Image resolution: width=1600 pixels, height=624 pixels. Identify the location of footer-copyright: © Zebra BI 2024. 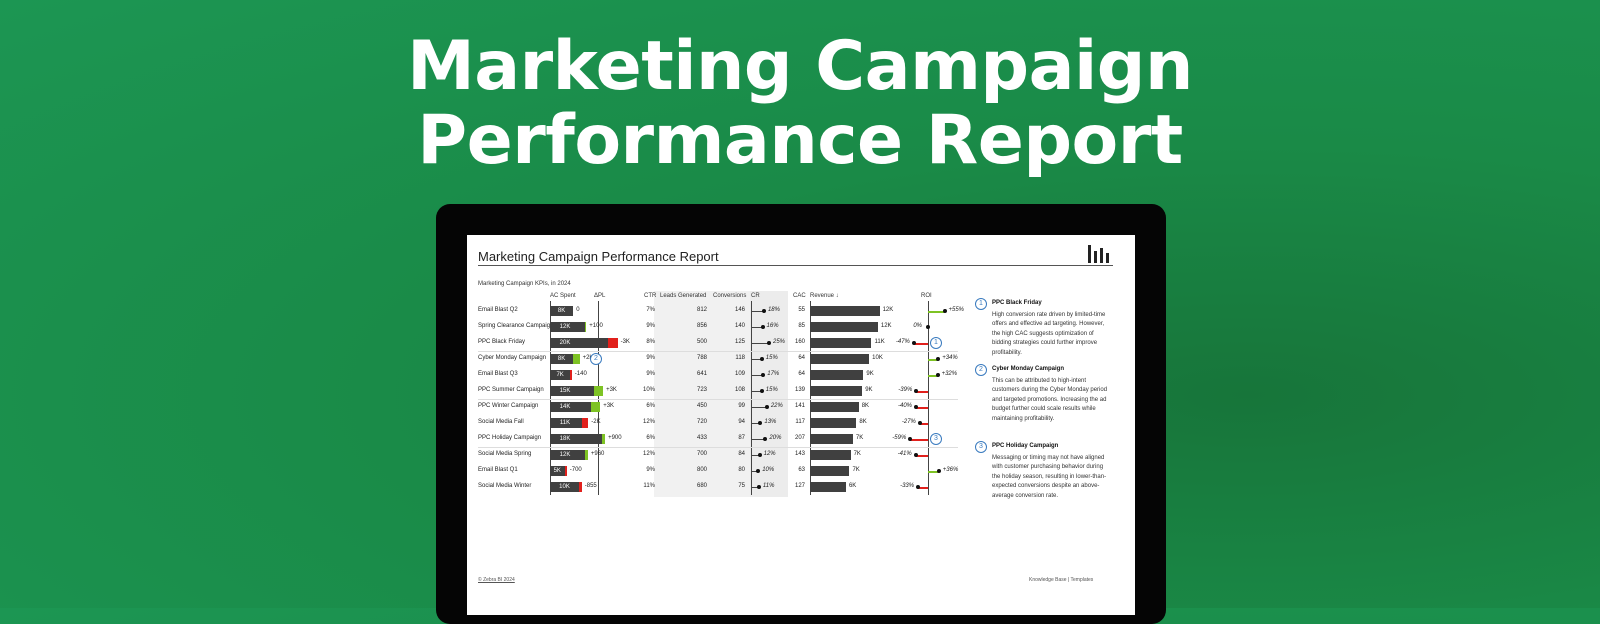
(496, 580).